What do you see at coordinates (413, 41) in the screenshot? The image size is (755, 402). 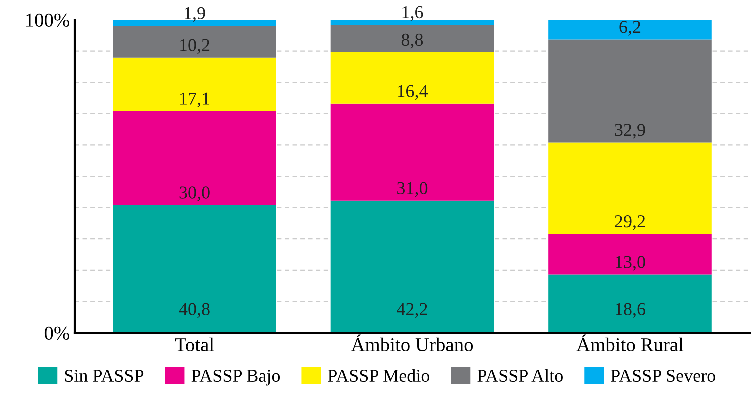 I see `data-label: 8,8` at bounding box center [413, 41].